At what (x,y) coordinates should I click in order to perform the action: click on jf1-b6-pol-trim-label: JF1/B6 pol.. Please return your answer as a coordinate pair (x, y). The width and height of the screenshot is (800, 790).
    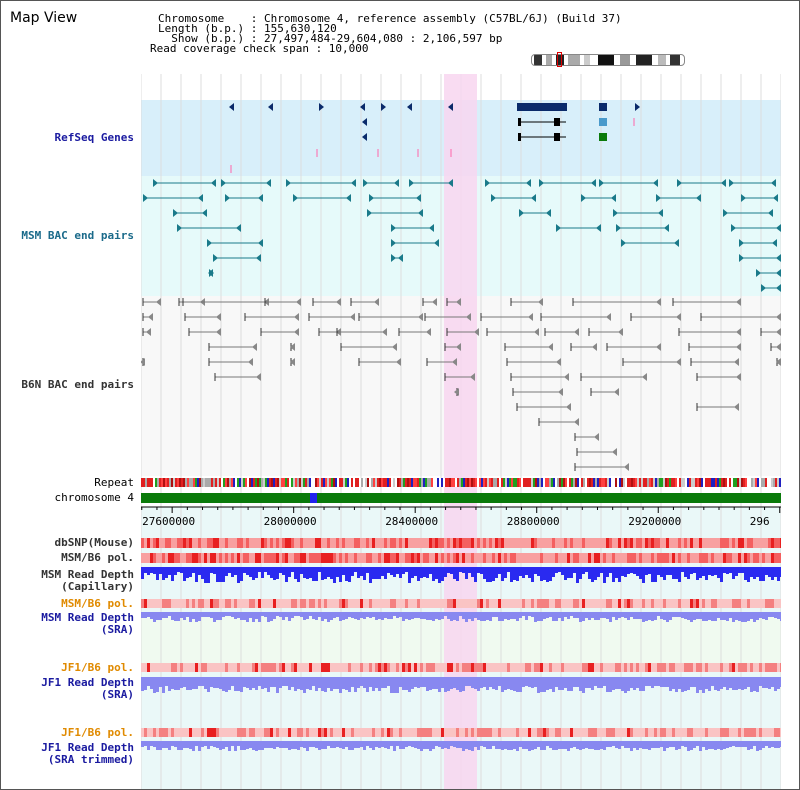
    Looking at the image, I should click on (97, 732).